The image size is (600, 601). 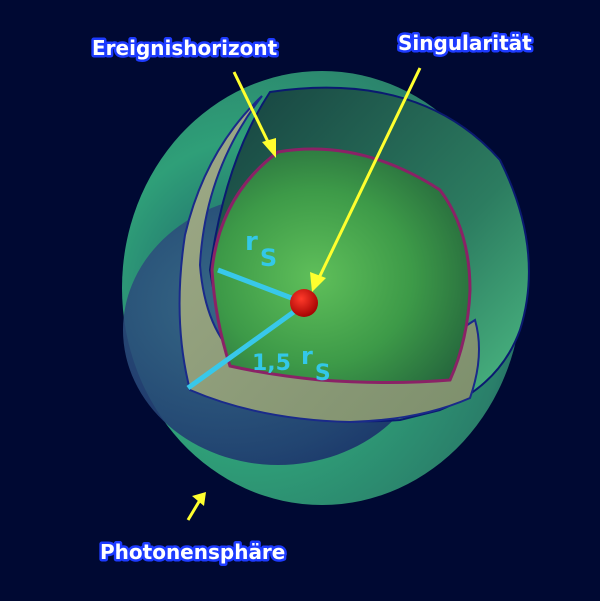 I want to click on singularity-label: Singularität, so click(x=465, y=43).